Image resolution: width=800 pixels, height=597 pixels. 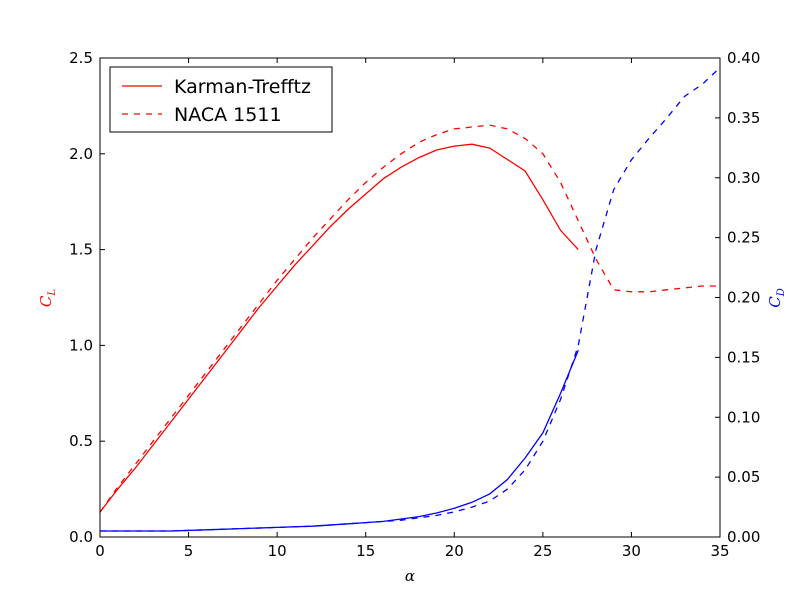 What do you see at coordinates (743, 58) in the screenshot?
I see `right-y-tick-label: 0.40` at bounding box center [743, 58].